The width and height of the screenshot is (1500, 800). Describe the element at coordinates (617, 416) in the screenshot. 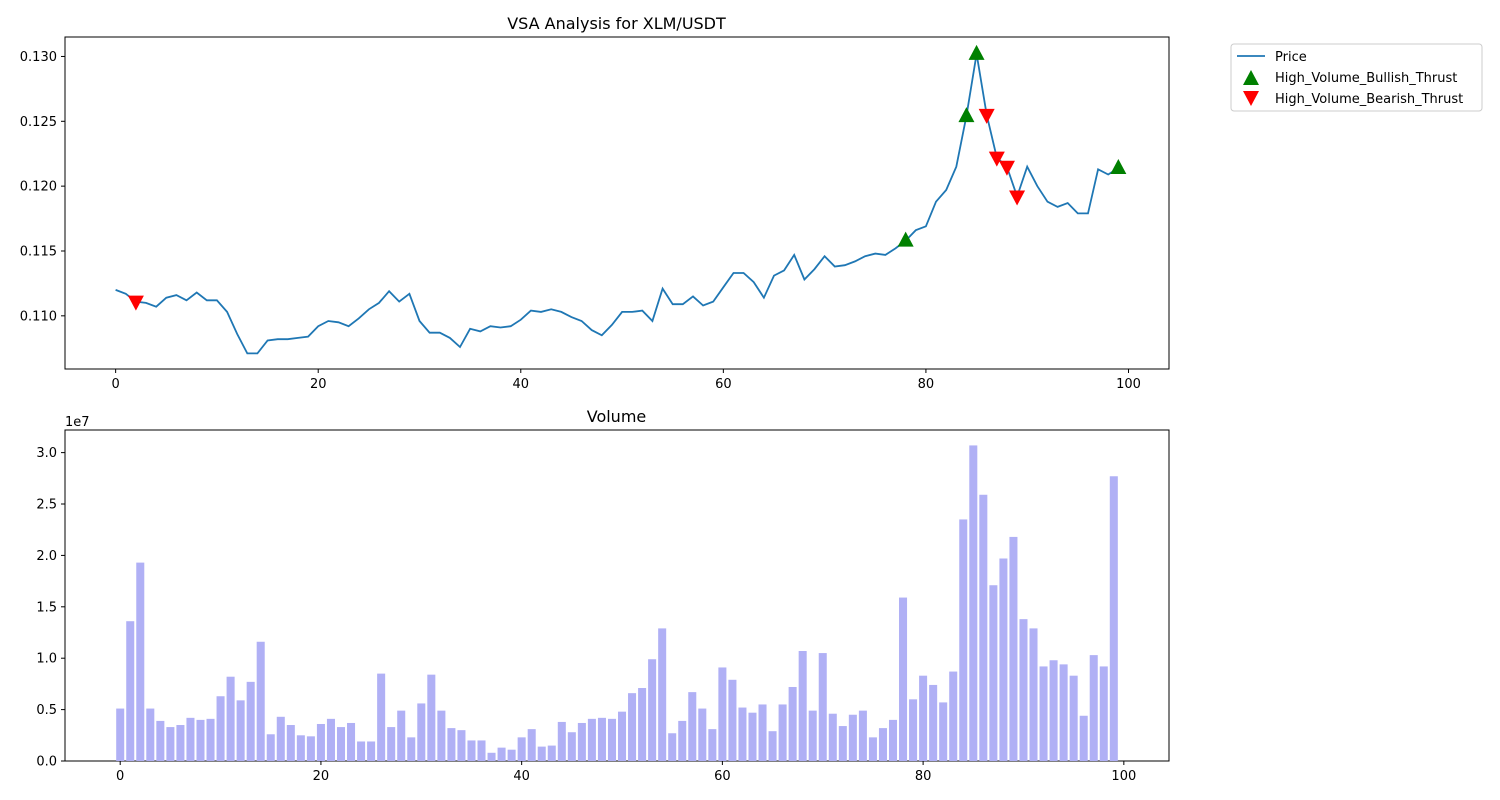

I see `volume-chart-title: Volume` at that location.